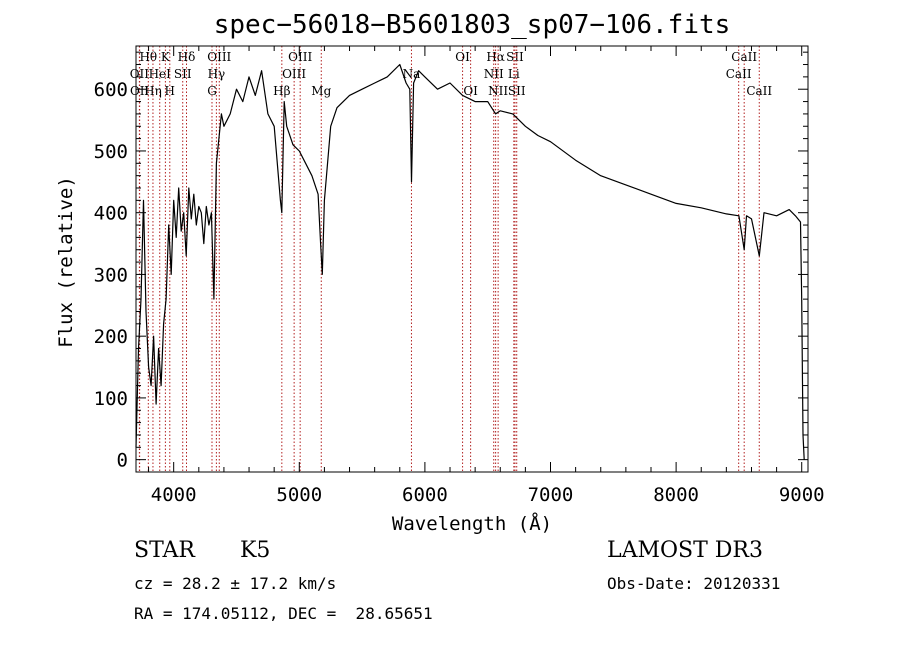  I want to click on redshift-velocity: cz = 28.2 ± 17.2 km/s, so click(235, 583).